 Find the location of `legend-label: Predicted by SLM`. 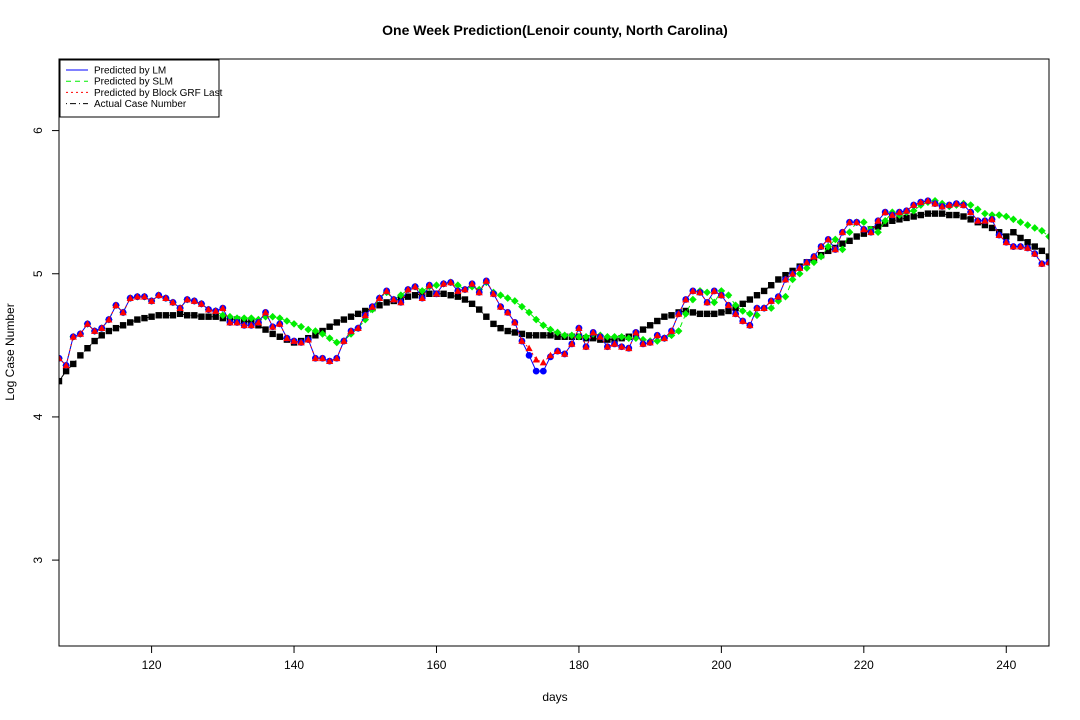

legend-label: Predicted by SLM is located at coordinates (133, 82).